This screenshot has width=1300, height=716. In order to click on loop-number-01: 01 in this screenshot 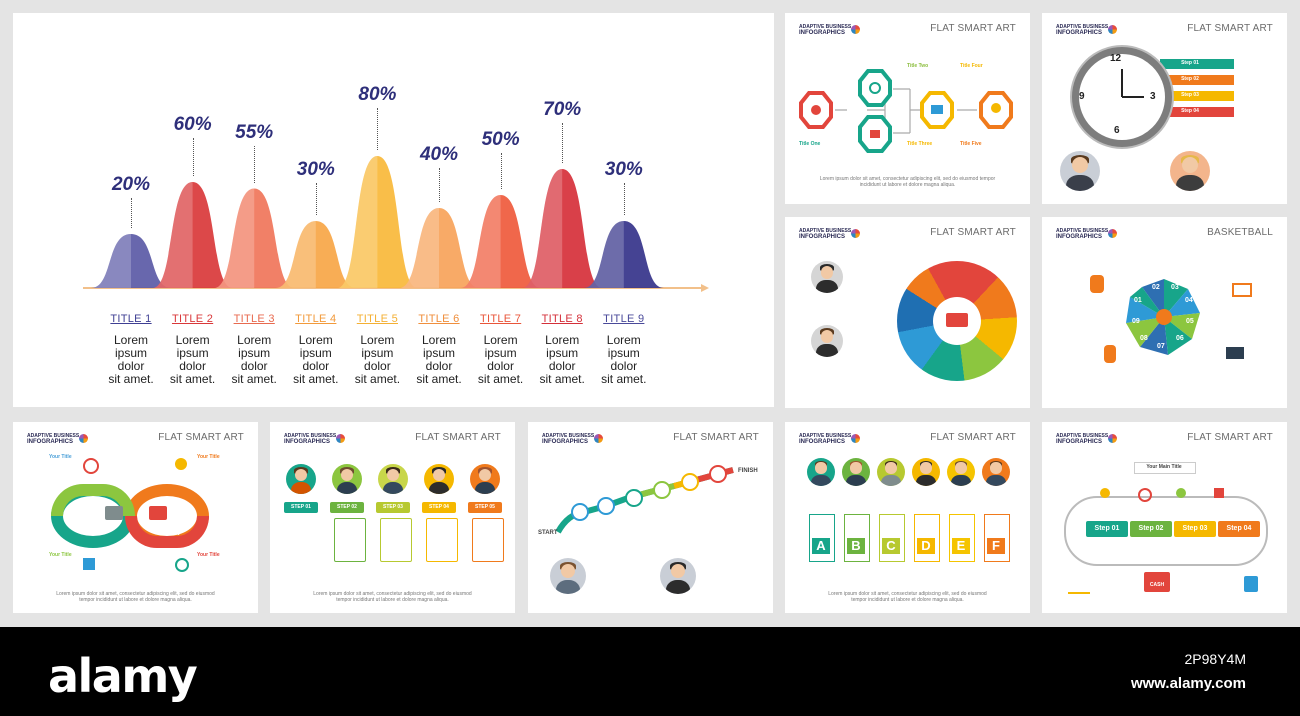, I will do `click(83, 514)`.